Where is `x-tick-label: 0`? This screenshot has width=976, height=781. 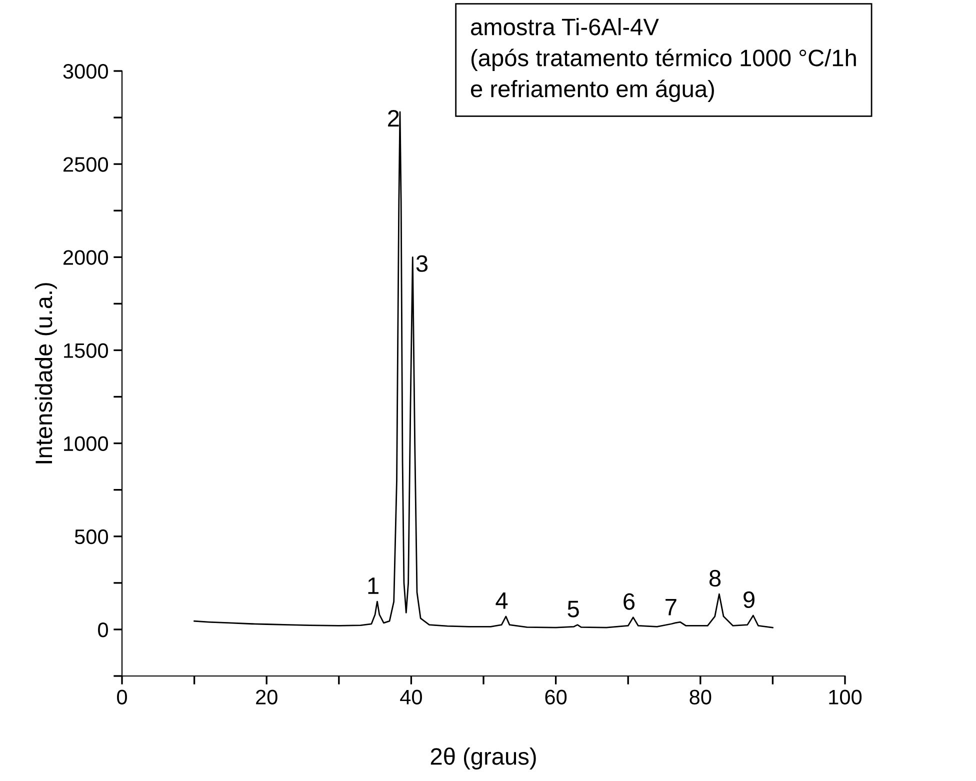
x-tick-label: 0 is located at coordinates (122, 697).